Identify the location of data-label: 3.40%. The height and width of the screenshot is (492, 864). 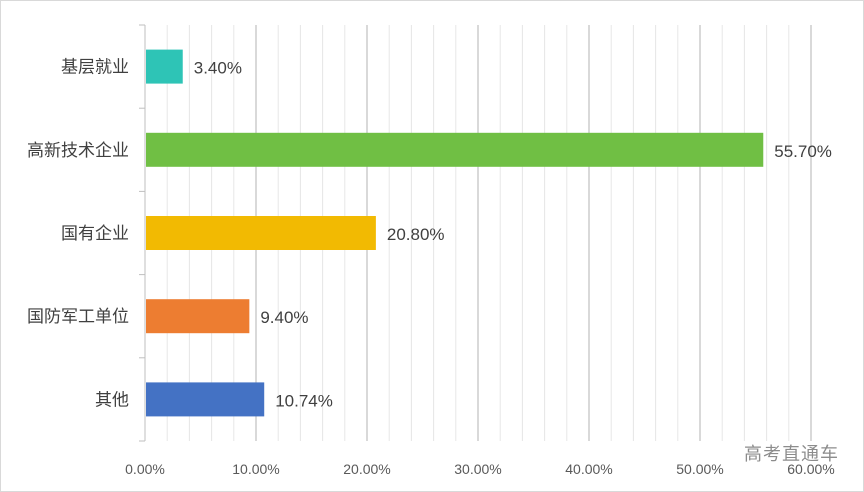
(218, 68).